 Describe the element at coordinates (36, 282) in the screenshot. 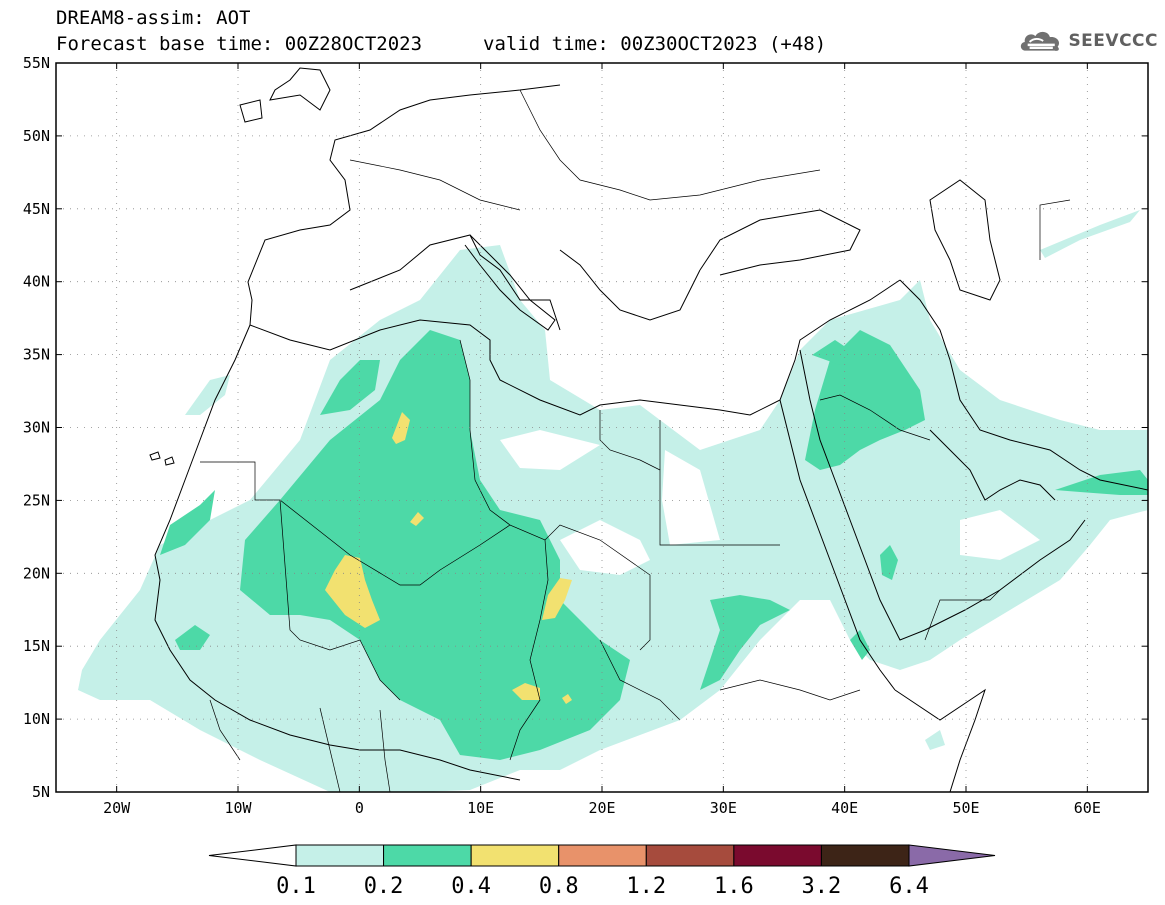

I see `lat-tick-label: 40N` at that location.